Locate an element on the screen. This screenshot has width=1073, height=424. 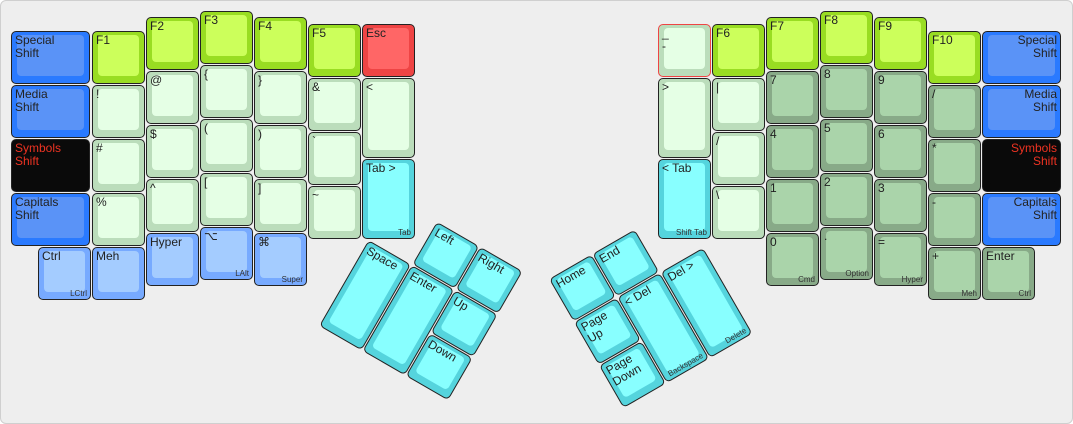
key-label: F3 is located at coordinates (211, 20).